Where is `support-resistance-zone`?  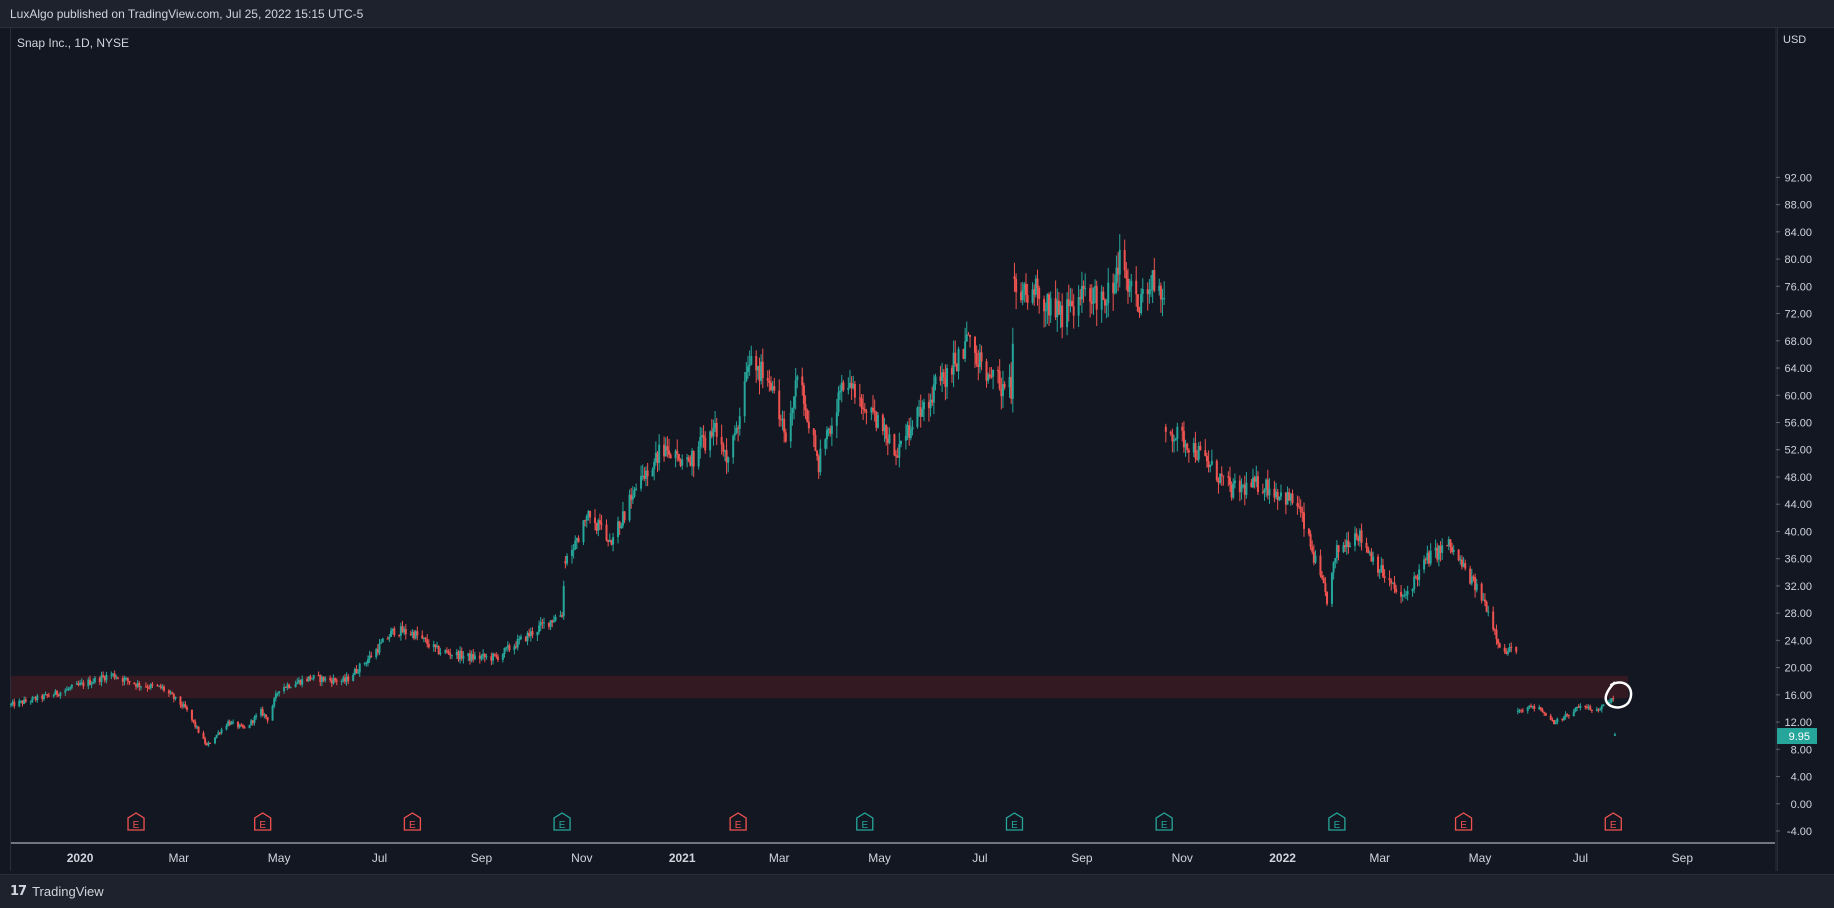 support-resistance-zone is located at coordinates (820, 687).